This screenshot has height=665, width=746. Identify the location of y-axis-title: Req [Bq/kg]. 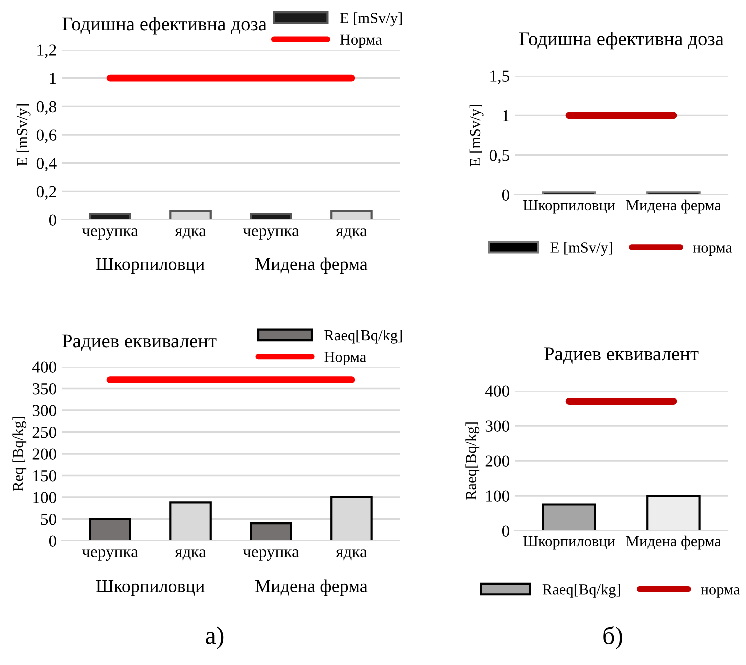
(19, 454).